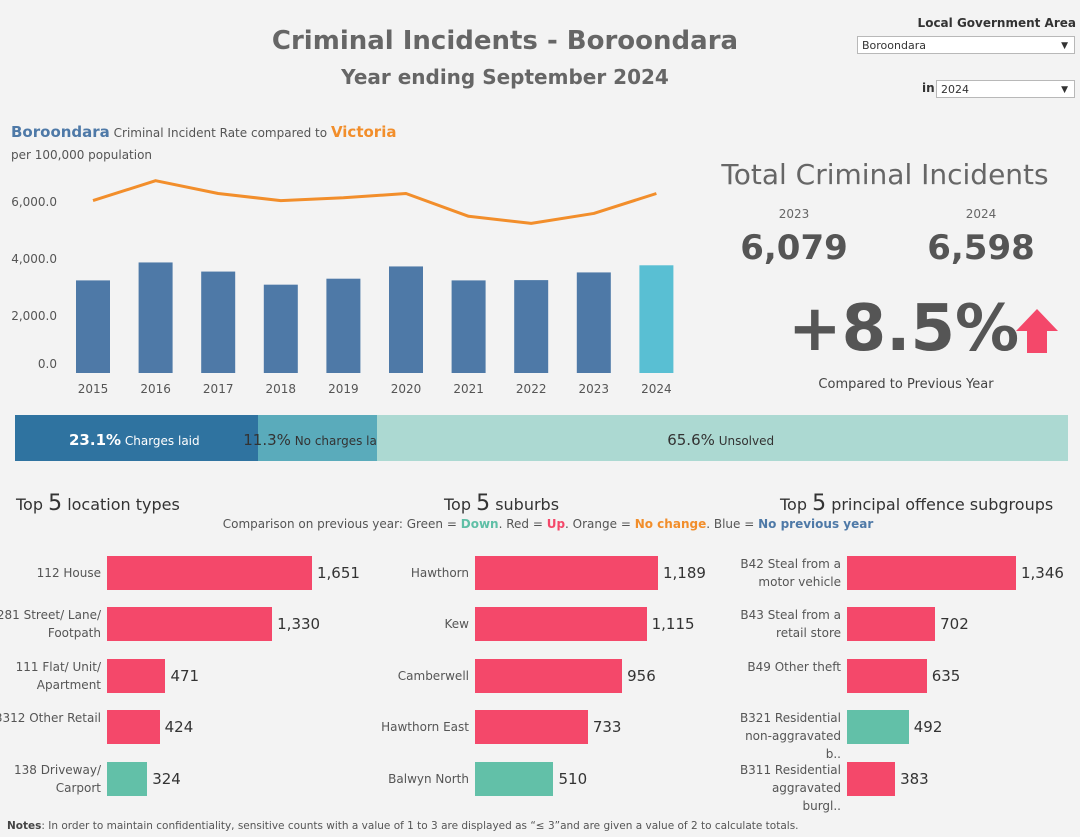 The image size is (1080, 837). What do you see at coordinates (942, 504) in the screenshot?
I see `offences-title-text: principal offence subgroups` at bounding box center [942, 504].